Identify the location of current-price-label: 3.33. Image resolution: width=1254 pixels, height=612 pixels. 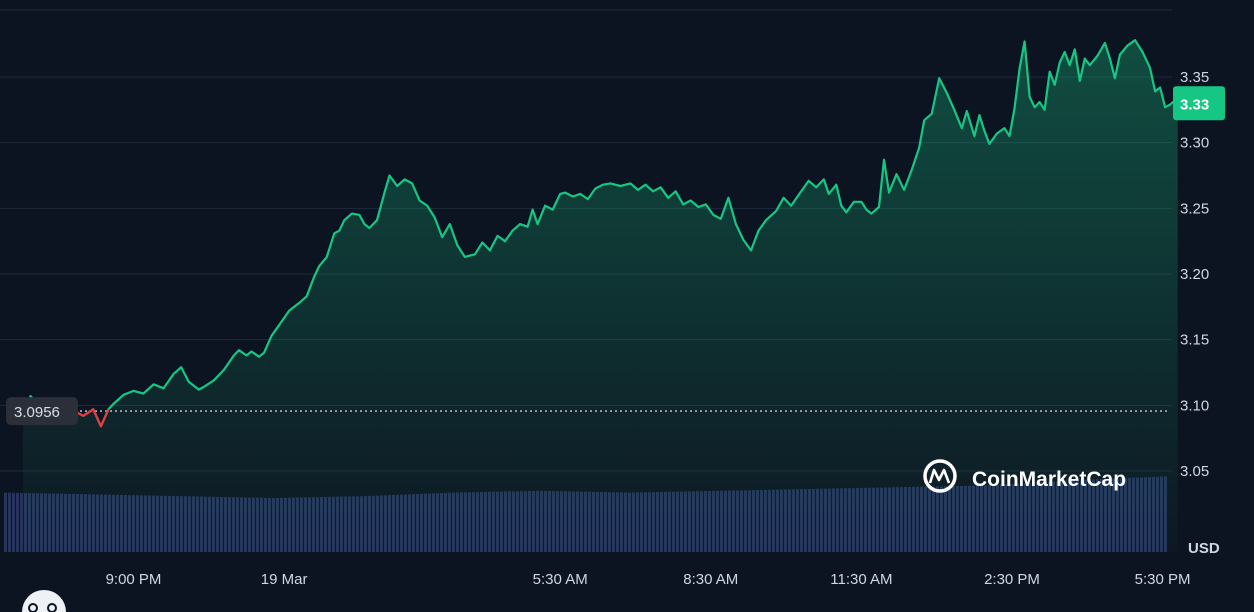
(1194, 104).